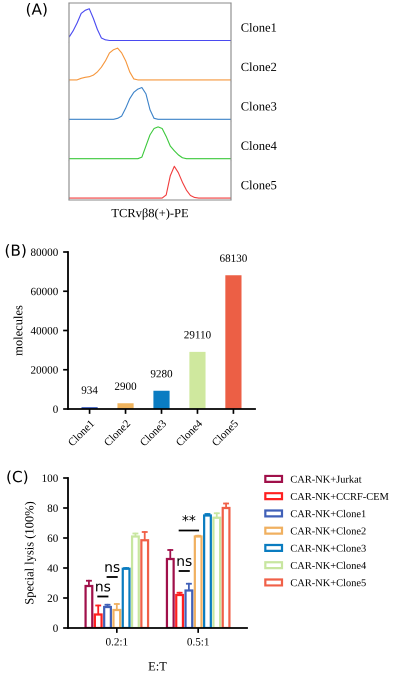 The width and height of the screenshot is (400, 676). I want to click on y-tick-label: 20000, so click(44, 370).